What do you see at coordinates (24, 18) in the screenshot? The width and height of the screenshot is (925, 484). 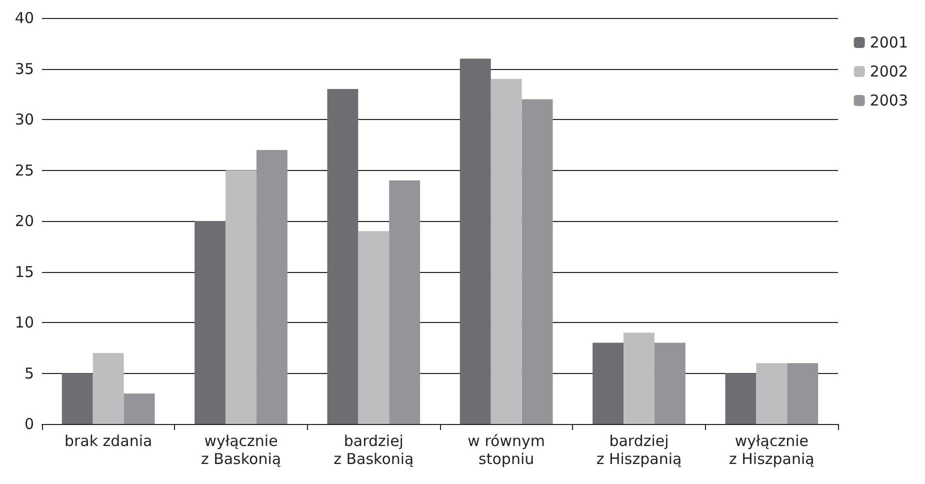 I see `y-tick-label: 40` at bounding box center [24, 18].